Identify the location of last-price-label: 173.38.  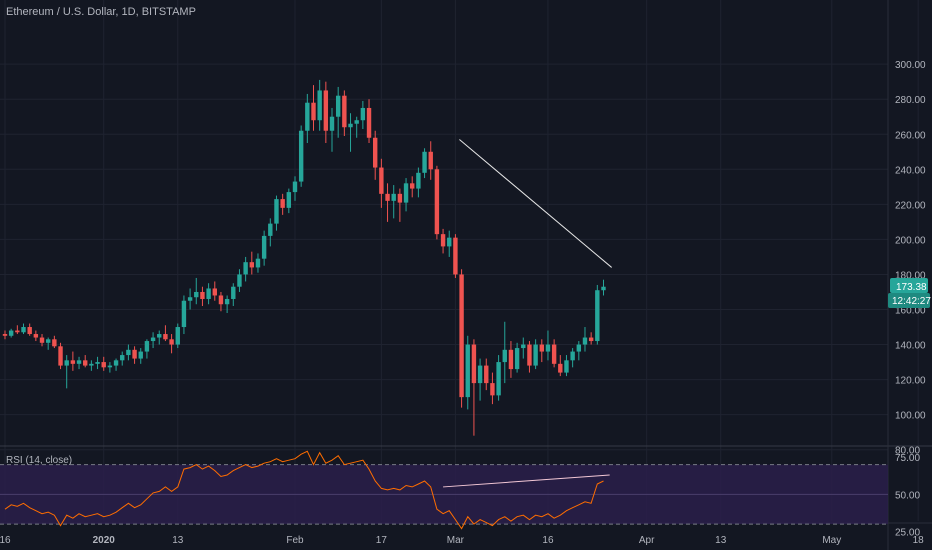
(911, 287).